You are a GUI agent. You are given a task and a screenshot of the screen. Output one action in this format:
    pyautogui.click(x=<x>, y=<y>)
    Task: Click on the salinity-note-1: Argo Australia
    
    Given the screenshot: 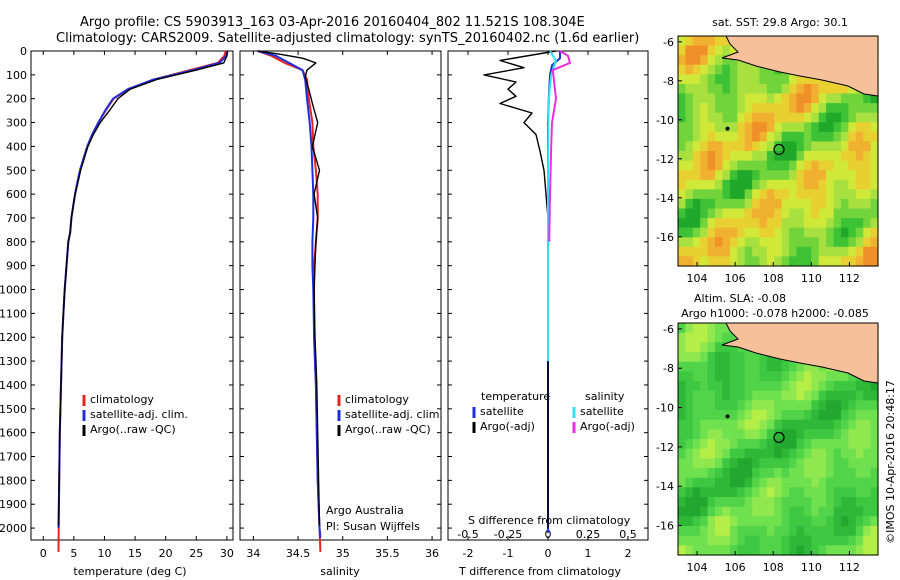 What is the action you would take?
    pyautogui.click(x=365, y=510)
    